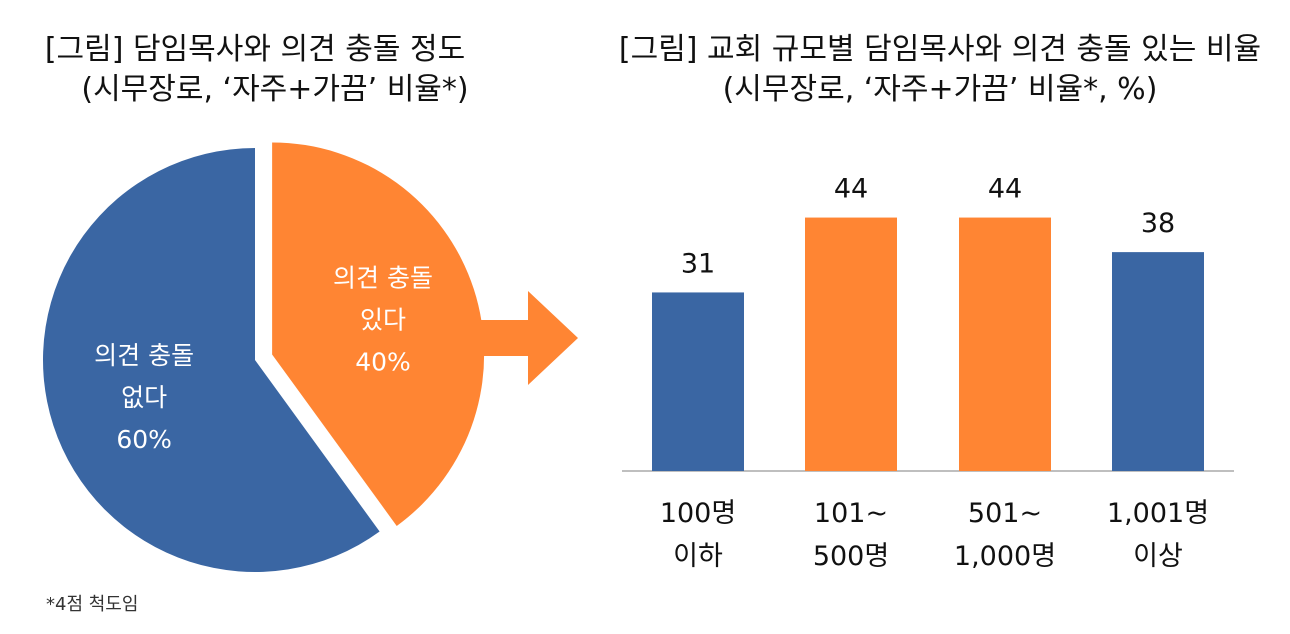 This screenshot has width=1290, height=634. What do you see at coordinates (851, 189) in the screenshot?
I see `bar-value-label-2: 44` at bounding box center [851, 189].